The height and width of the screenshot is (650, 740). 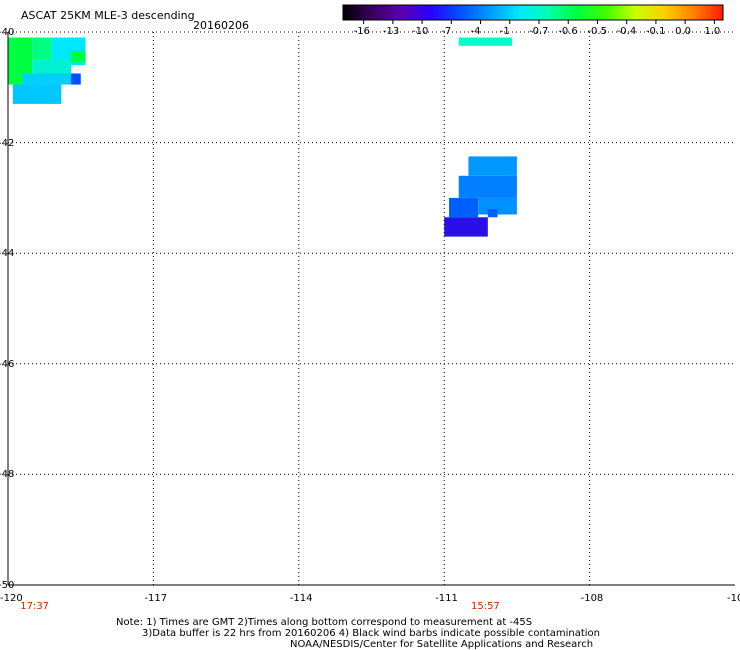 I want to click on x-tick-label: -120, so click(x=11, y=598).